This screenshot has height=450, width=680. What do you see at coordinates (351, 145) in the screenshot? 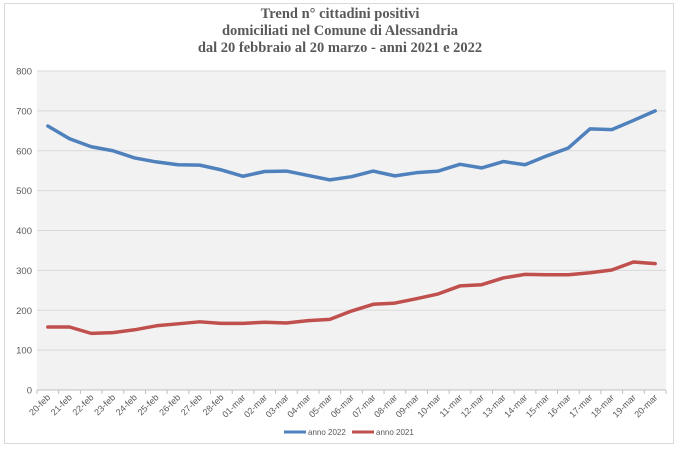
I see `series-line-anno-2022` at bounding box center [351, 145].